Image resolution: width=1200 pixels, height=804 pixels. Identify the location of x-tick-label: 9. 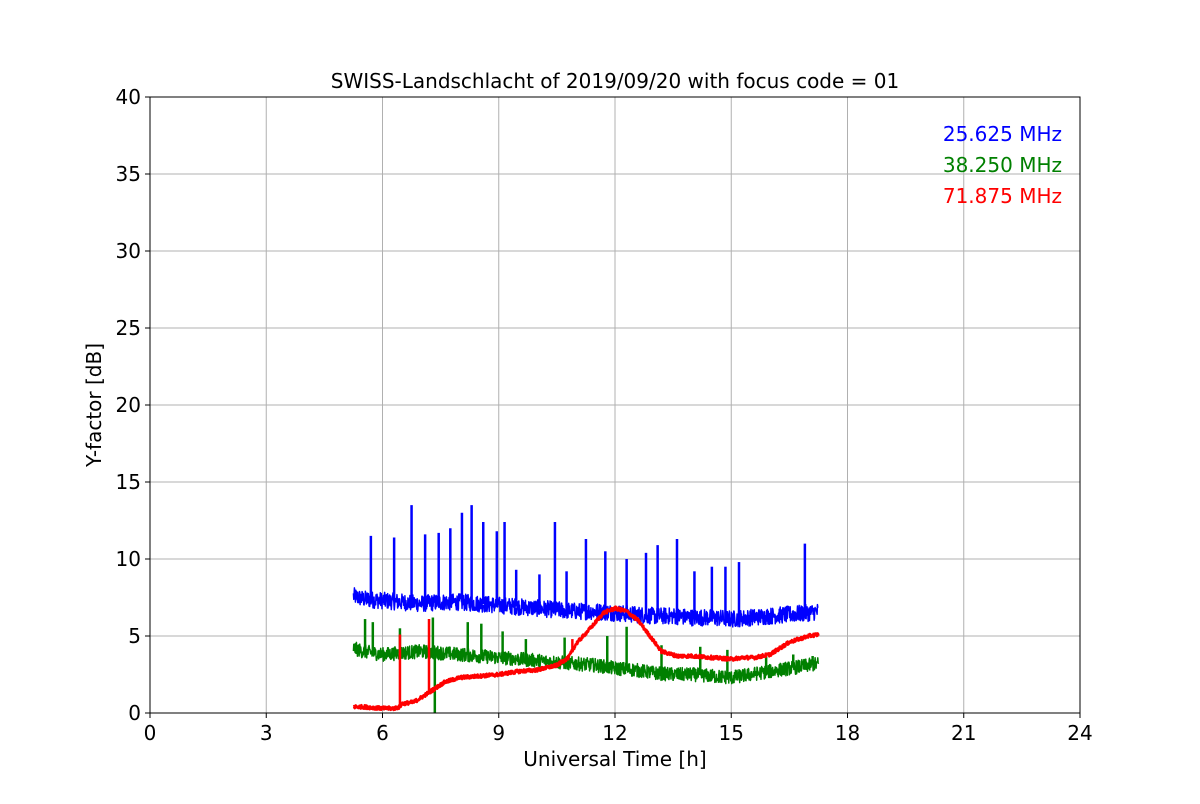
(498, 733).